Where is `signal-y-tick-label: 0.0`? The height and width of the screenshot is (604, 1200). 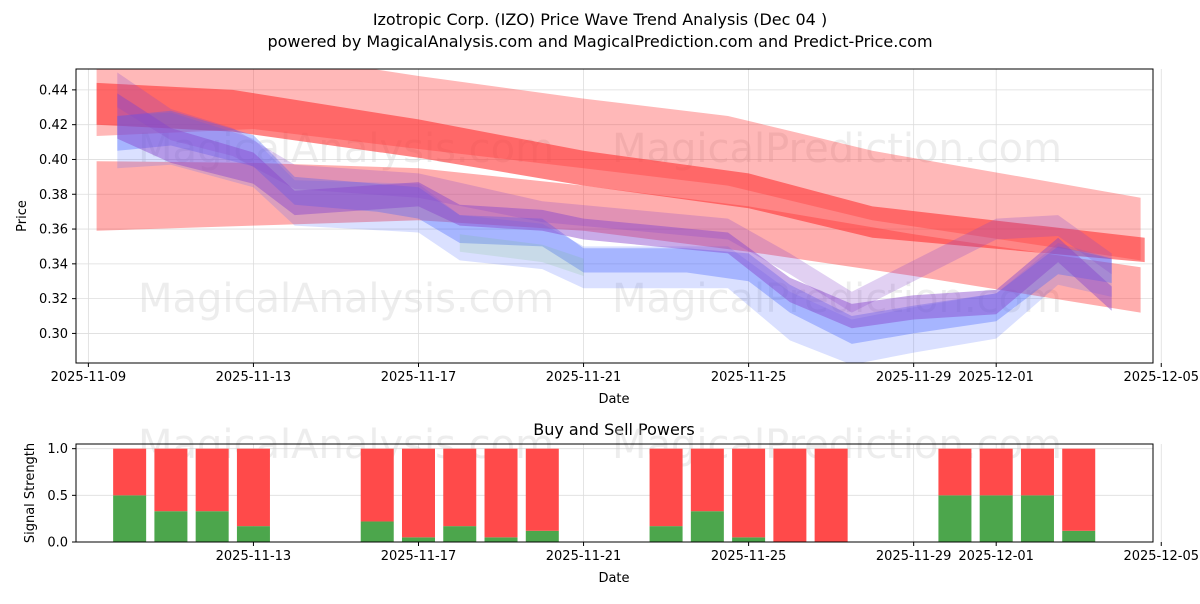
signal-y-tick-label: 0.0 is located at coordinates (57, 543).